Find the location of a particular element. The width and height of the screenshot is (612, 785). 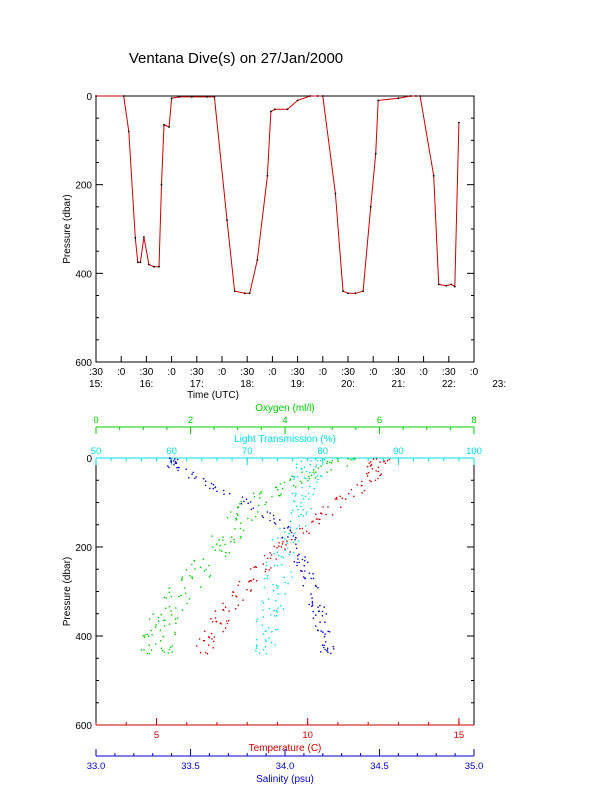

y-tick-label: 600 is located at coordinates (83, 363).